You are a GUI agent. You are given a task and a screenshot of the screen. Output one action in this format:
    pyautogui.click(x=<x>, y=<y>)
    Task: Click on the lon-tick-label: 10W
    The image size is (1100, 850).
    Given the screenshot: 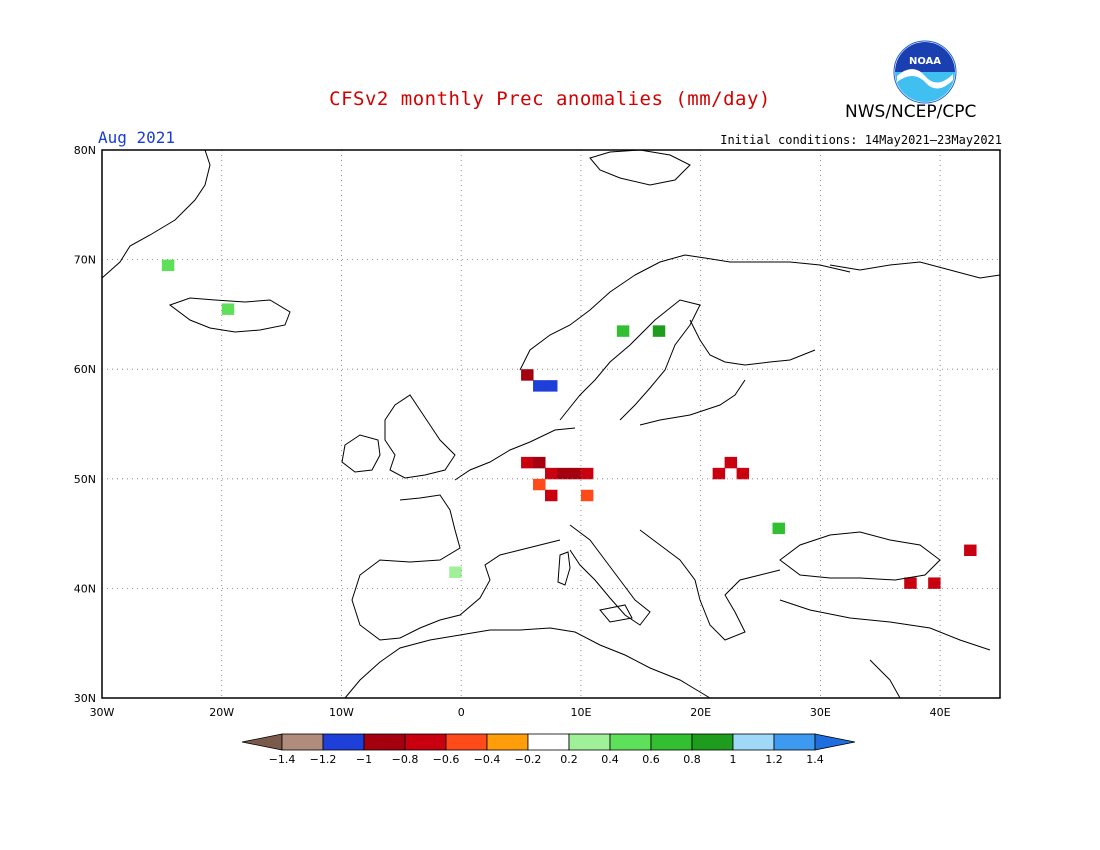 What is the action you would take?
    pyautogui.click(x=341, y=712)
    